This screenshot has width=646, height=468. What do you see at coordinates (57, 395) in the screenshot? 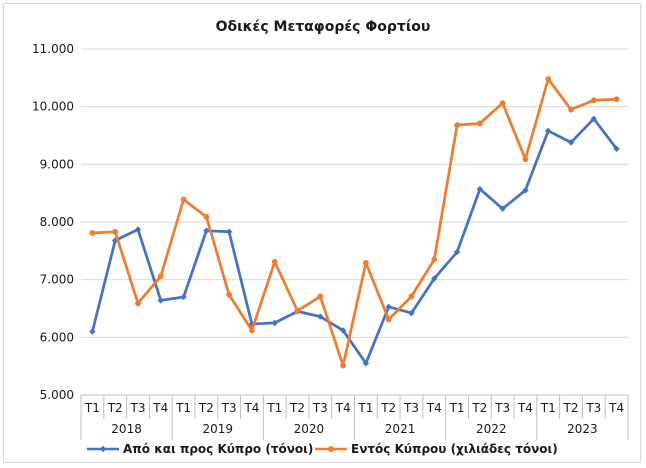
I see `y-tick-label: 5.000` at bounding box center [57, 395].